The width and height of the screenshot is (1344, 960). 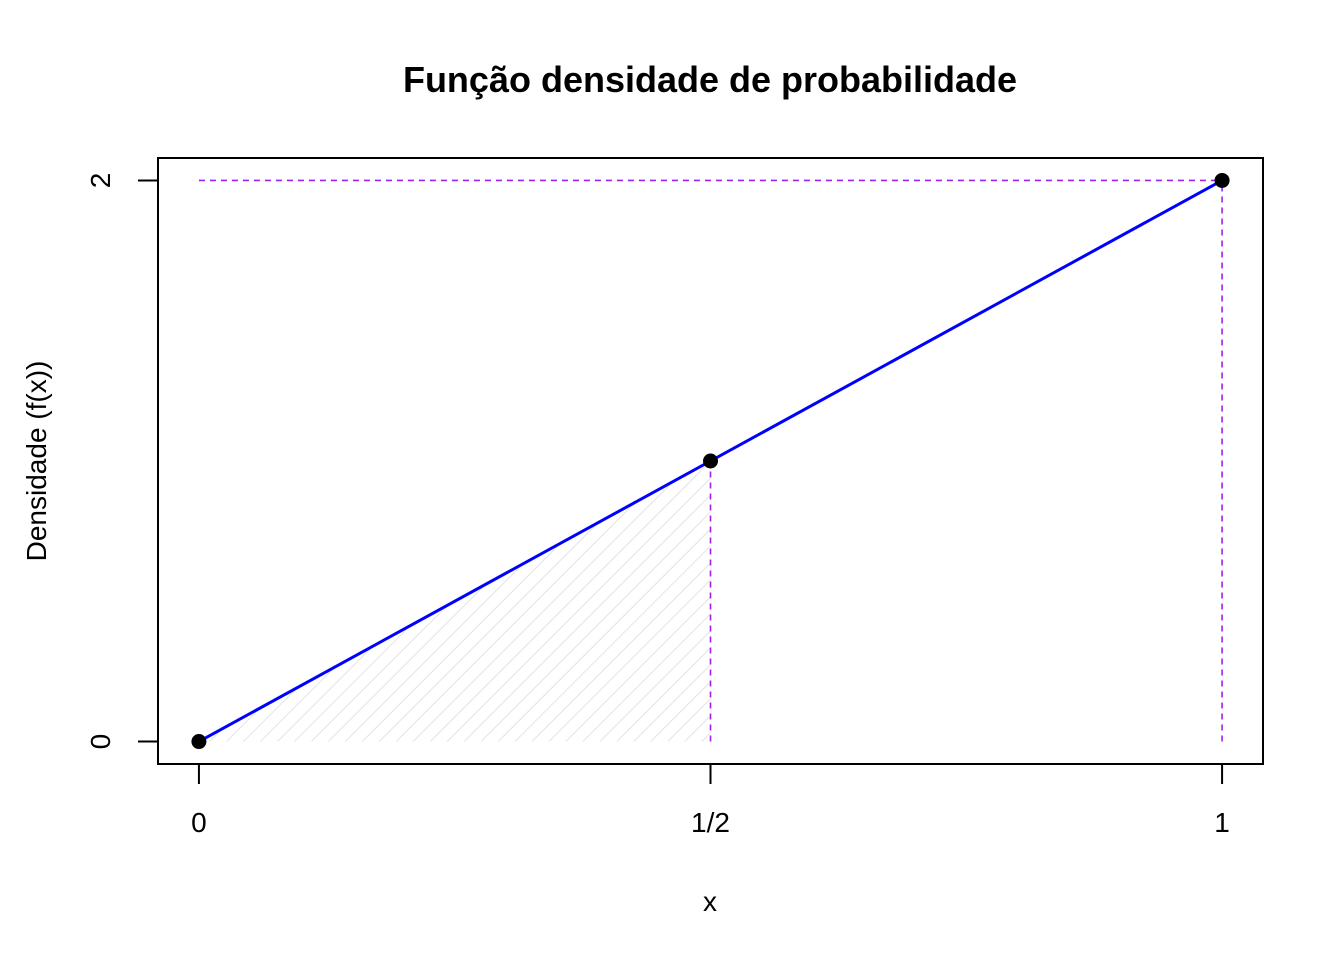 I want to click on chart-title: Função densidade de probabilidade, so click(x=710, y=79).